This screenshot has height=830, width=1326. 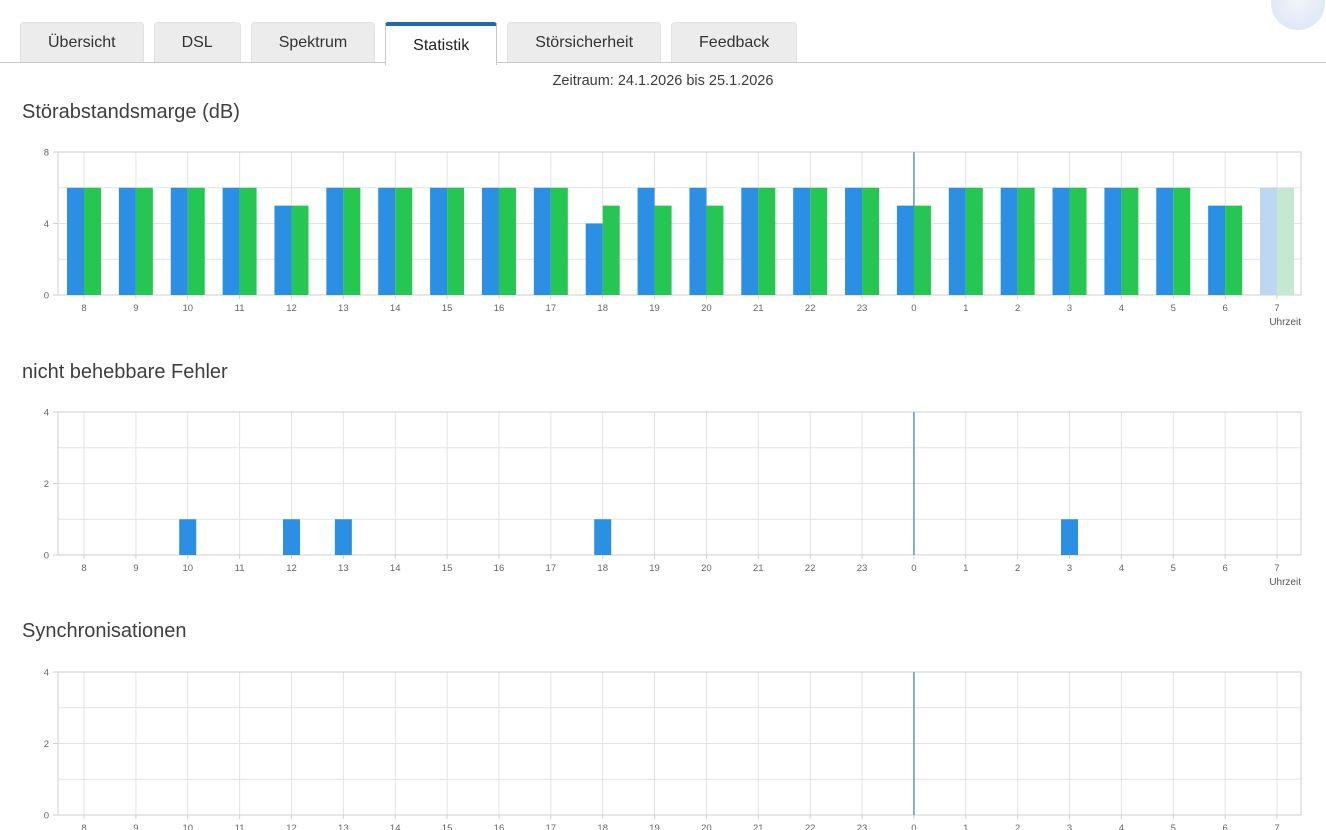 What do you see at coordinates (125, 372) in the screenshot?
I see `chart-title-1: nicht behebbare Fehler` at bounding box center [125, 372].